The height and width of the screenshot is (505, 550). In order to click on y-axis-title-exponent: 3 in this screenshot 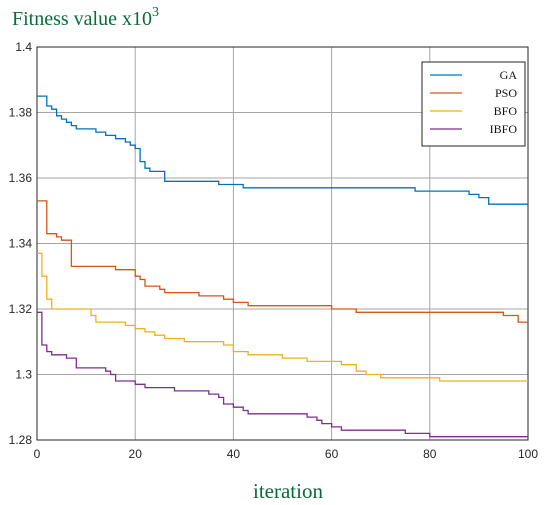, I will do `click(155, 12)`.